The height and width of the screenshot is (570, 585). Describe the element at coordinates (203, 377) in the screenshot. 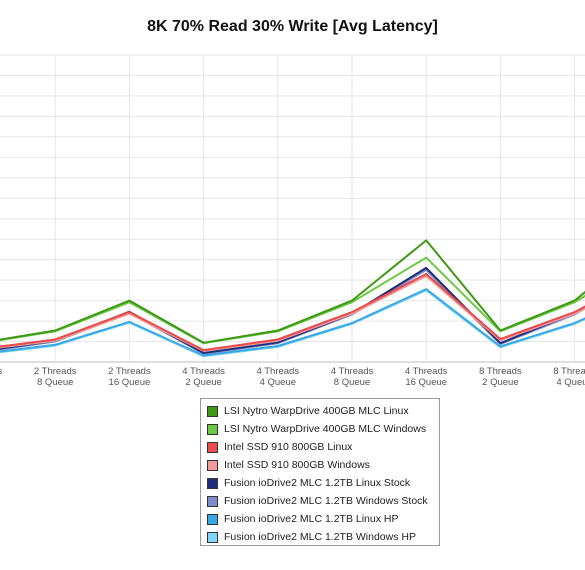

I see `x-tick-label: 4 Threads 2 Queue` at that location.